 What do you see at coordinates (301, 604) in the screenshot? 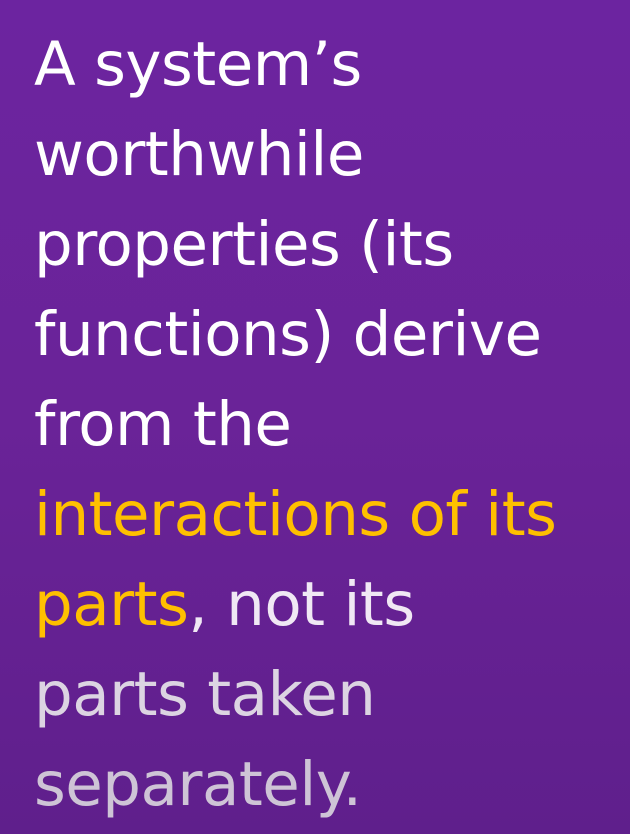
I see `text-line-7-rest: , not its` at bounding box center [301, 604].